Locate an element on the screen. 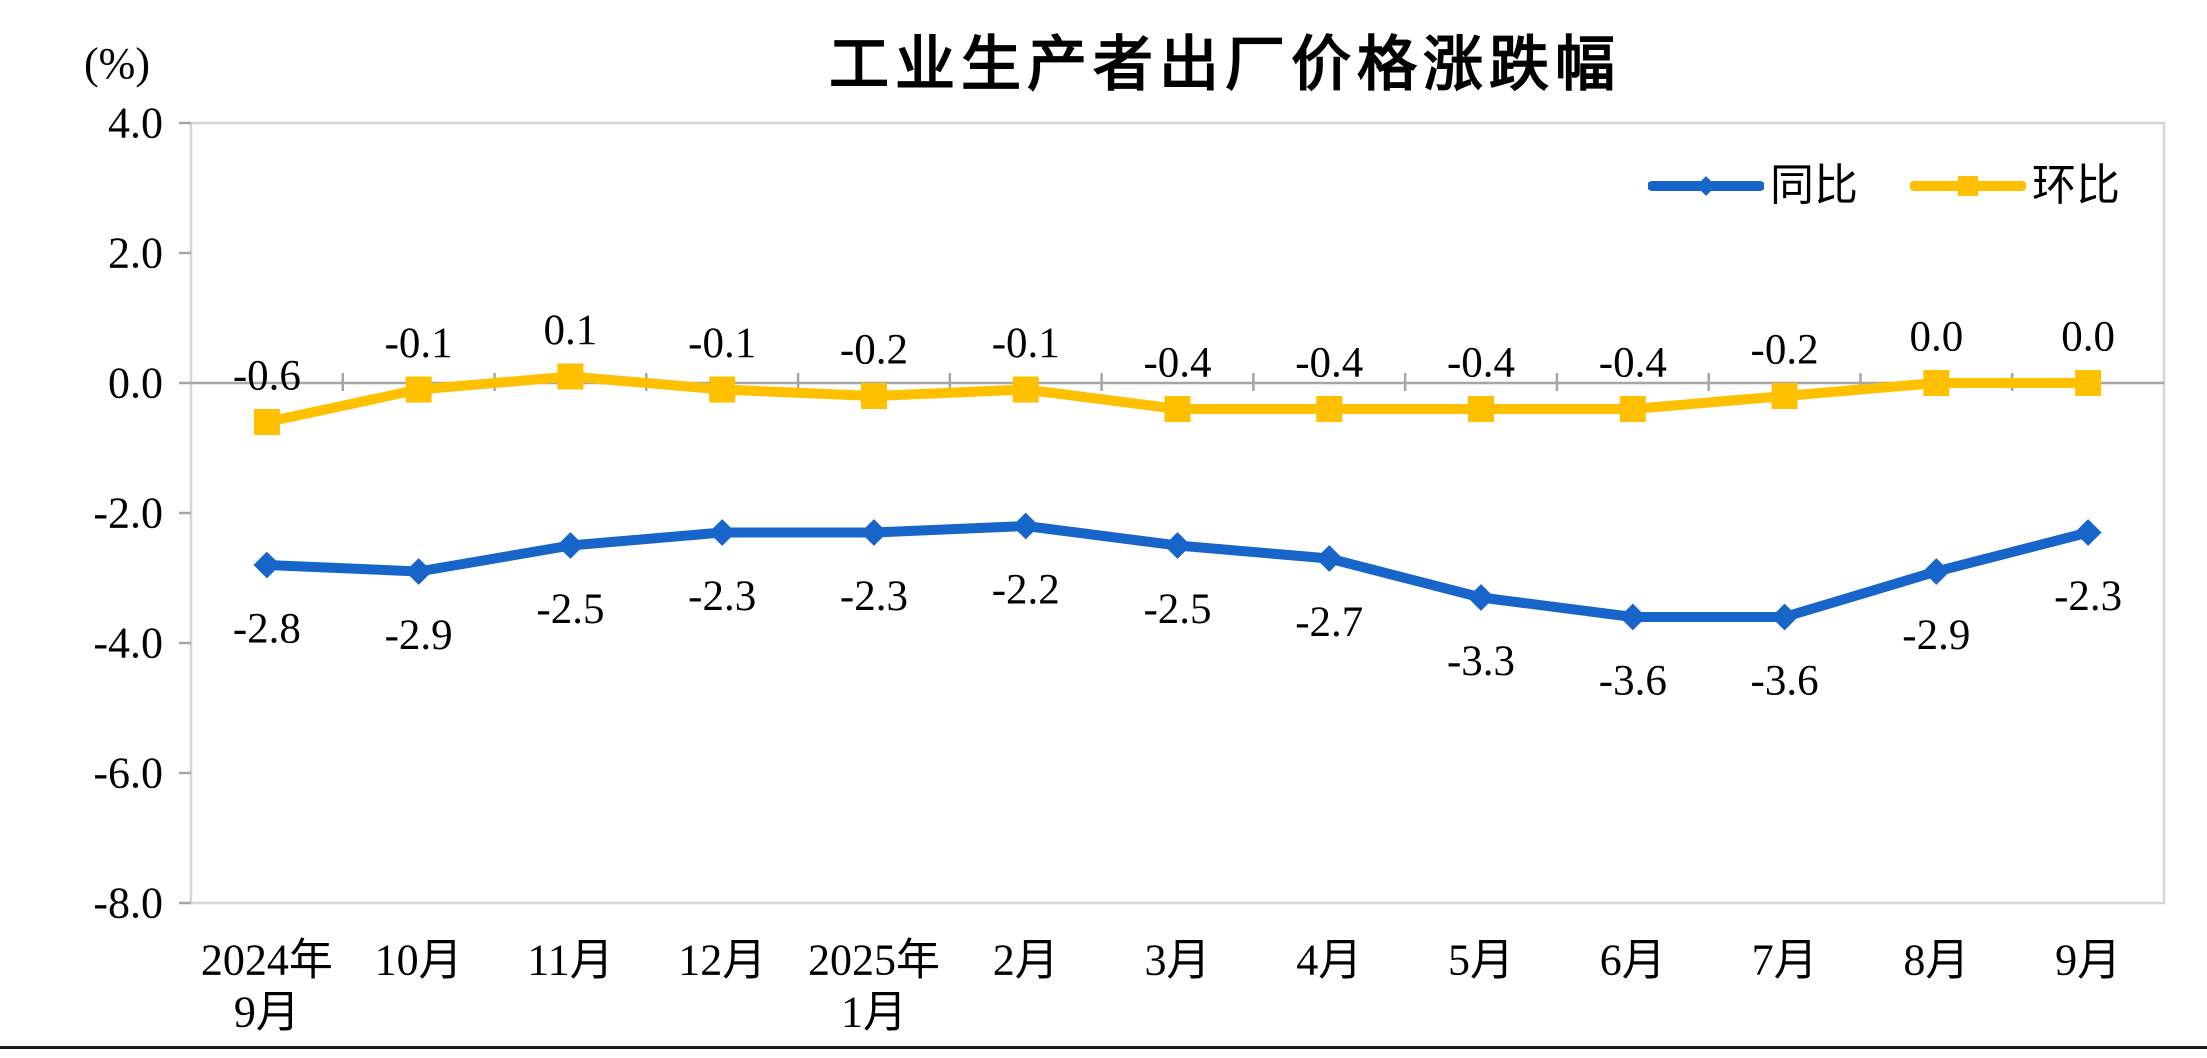 This screenshot has width=2207, height=1058. legend-item-yoy: 同比 is located at coordinates (1753, 186).